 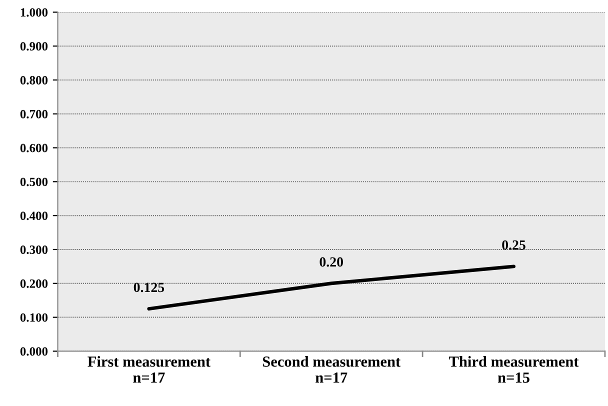 I want to click on y-tick-label: 0.800, so click(x=34, y=80).